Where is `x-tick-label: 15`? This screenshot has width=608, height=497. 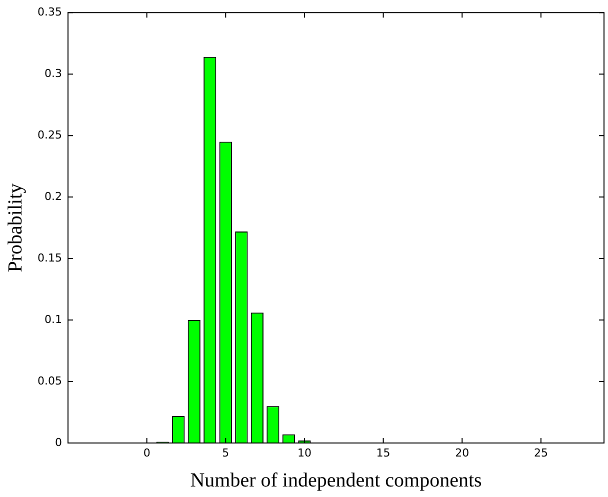
x-tick-label: 15 is located at coordinates (383, 453).